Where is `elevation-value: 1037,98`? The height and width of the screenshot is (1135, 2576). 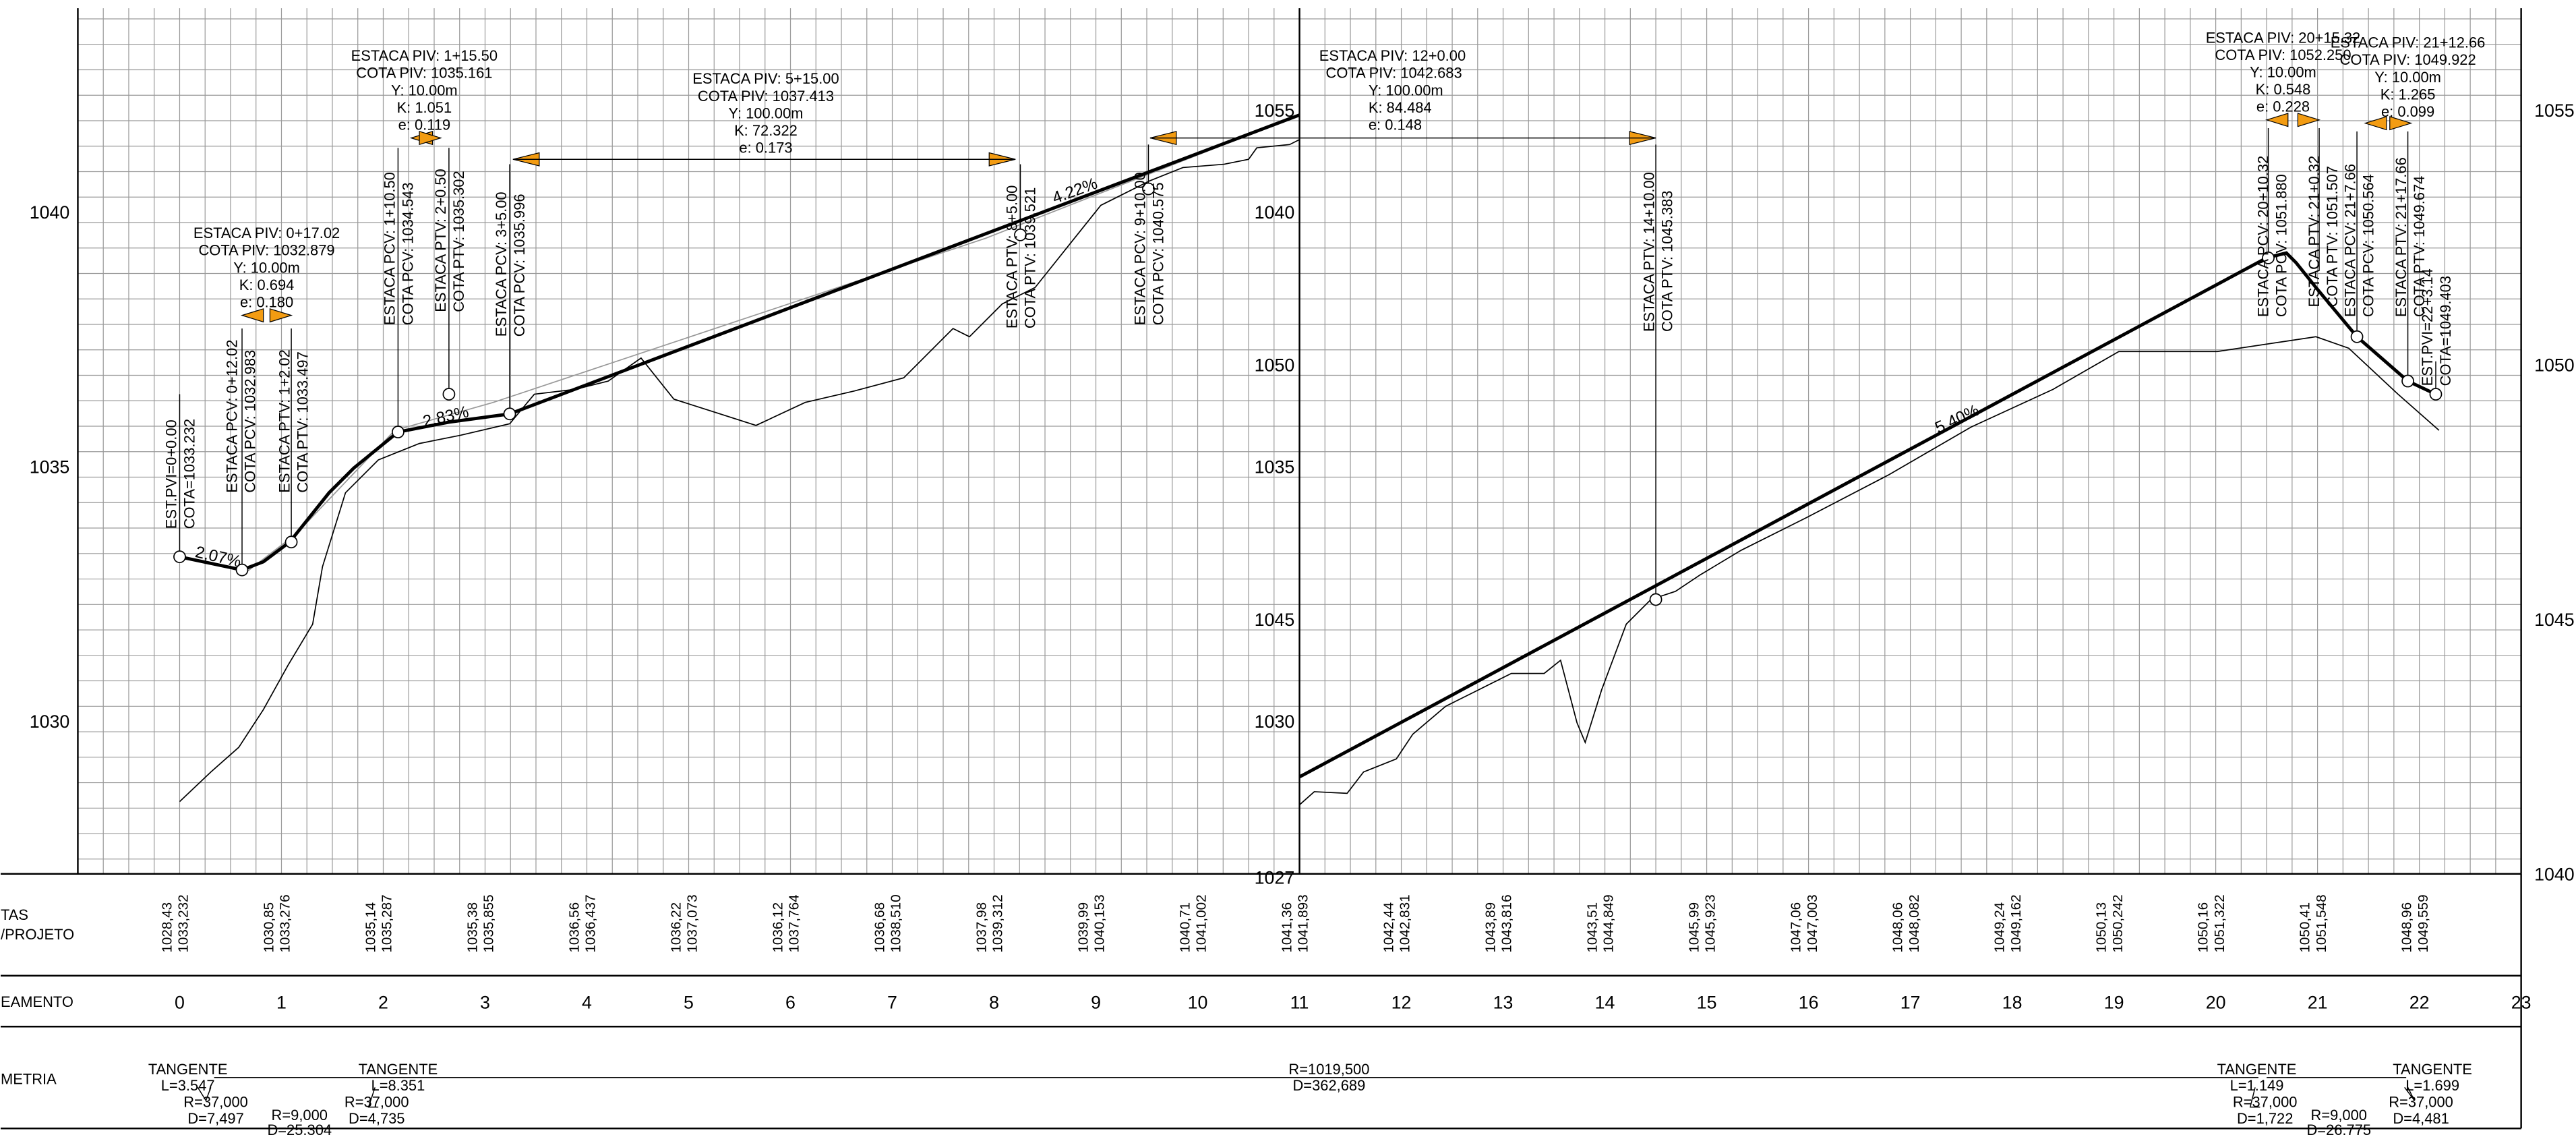
elevation-value: 1037,98 is located at coordinates (981, 928).